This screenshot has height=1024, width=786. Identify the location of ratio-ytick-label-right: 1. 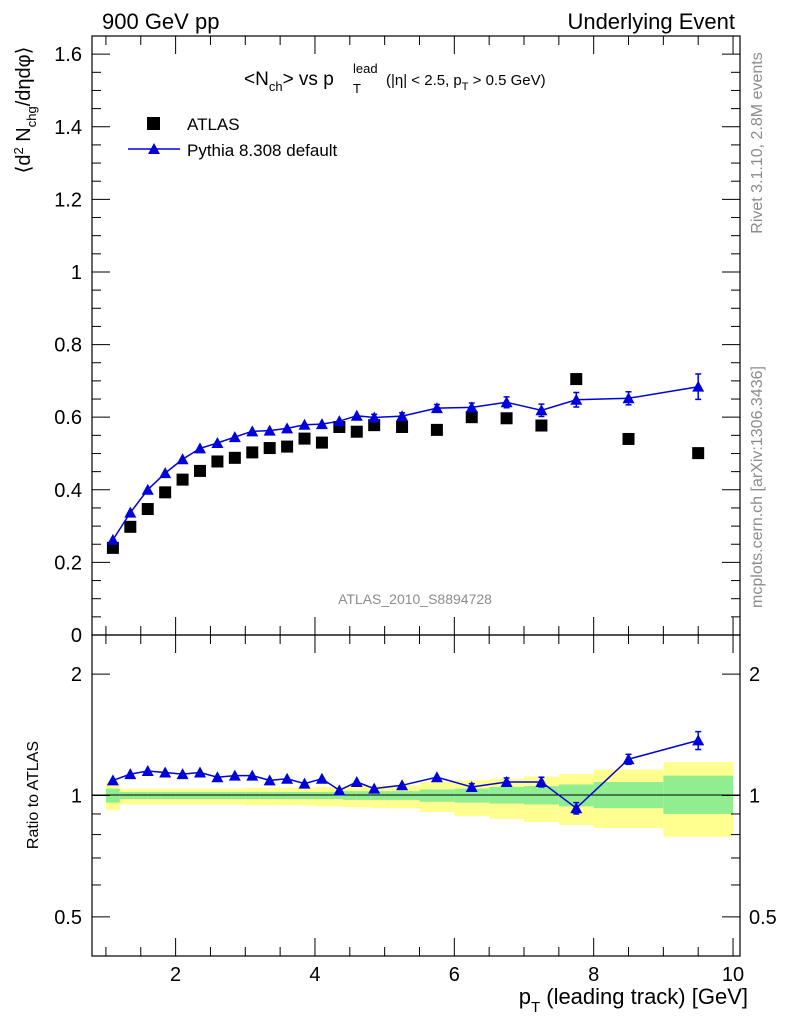
(754, 797).